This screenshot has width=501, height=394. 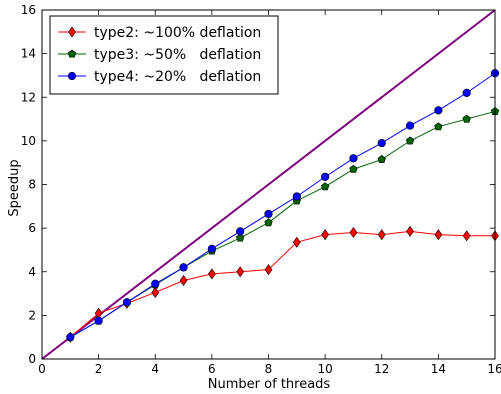 What do you see at coordinates (494, 369) in the screenshot?
I see `x-tick-label: 16` at bounding box center [494, 369].